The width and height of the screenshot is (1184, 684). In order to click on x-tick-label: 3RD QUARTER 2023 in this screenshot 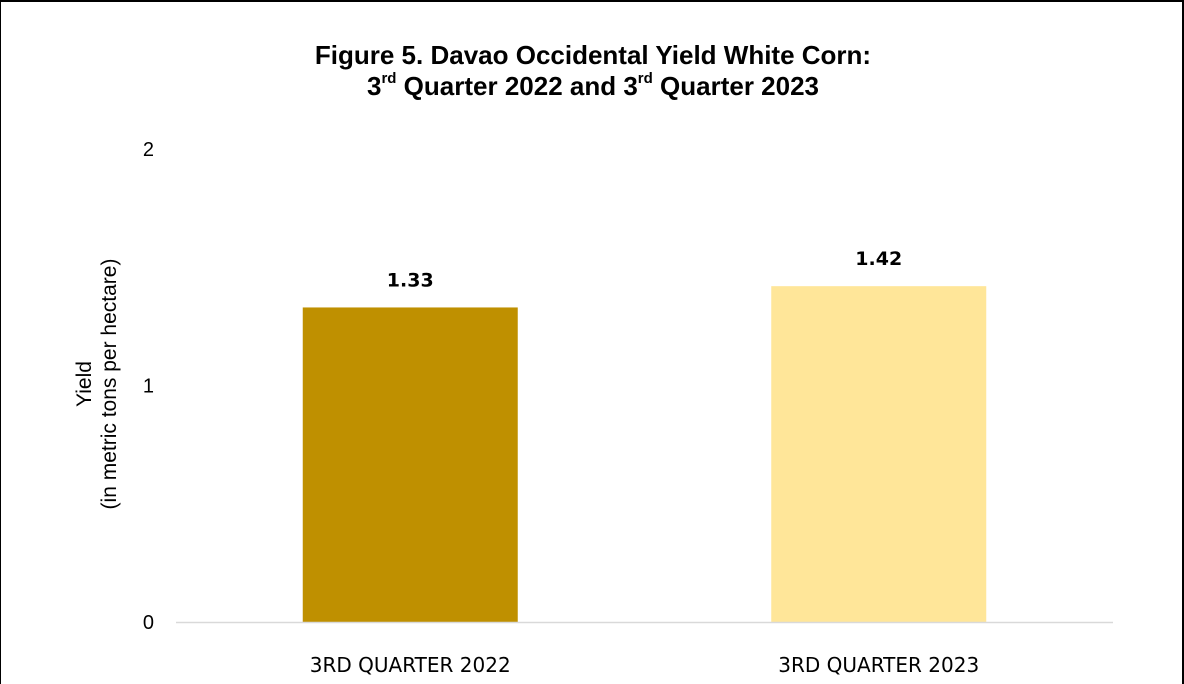, I will do `click(878, 665)`.